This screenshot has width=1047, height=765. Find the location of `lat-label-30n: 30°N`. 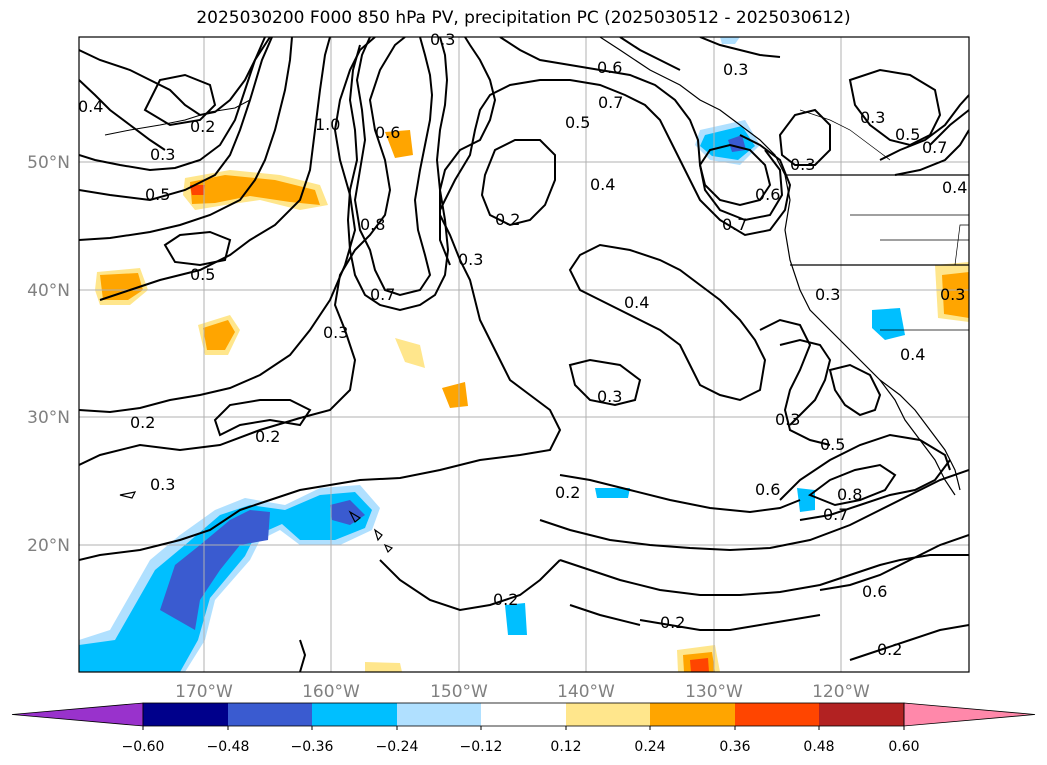

lat-label-30n: 30°N is located at coordinates (48, 418).